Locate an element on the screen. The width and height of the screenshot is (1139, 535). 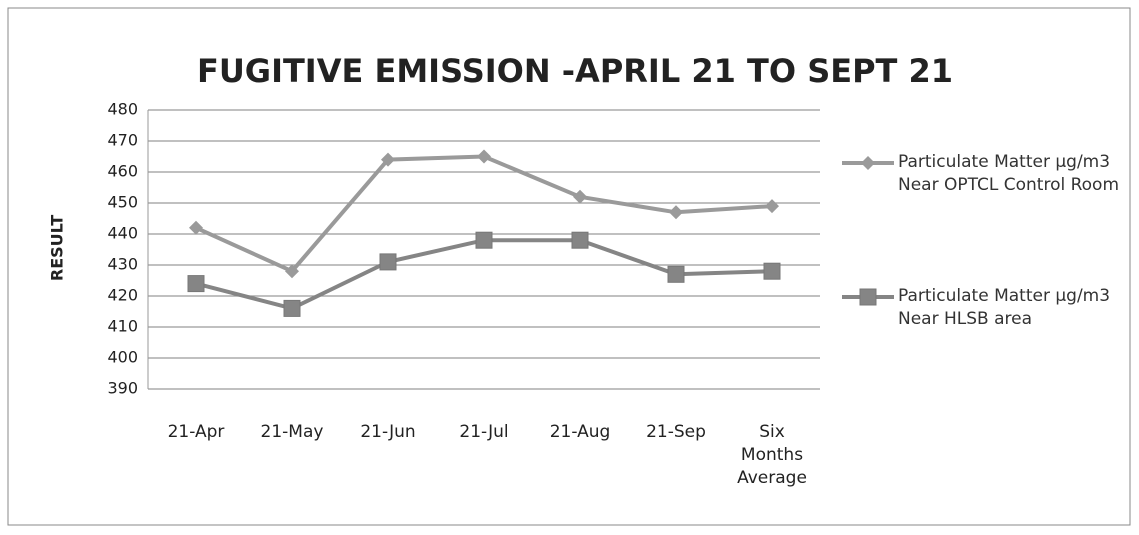
y-tick-label: 440 is located at coordinates (122, 233).